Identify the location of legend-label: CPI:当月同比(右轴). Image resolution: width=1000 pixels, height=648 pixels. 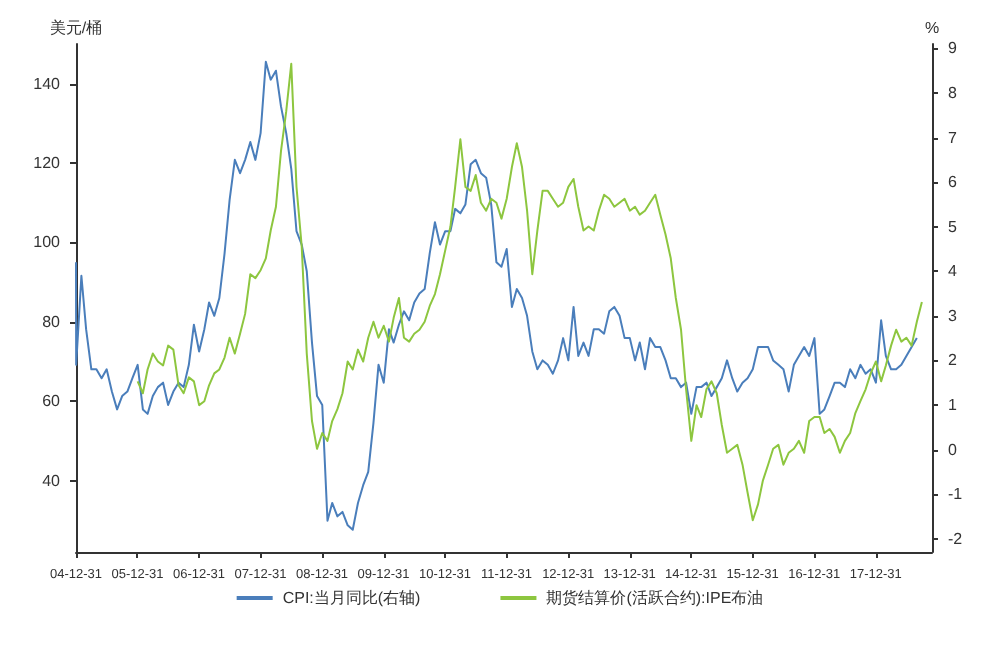
(352, 598).